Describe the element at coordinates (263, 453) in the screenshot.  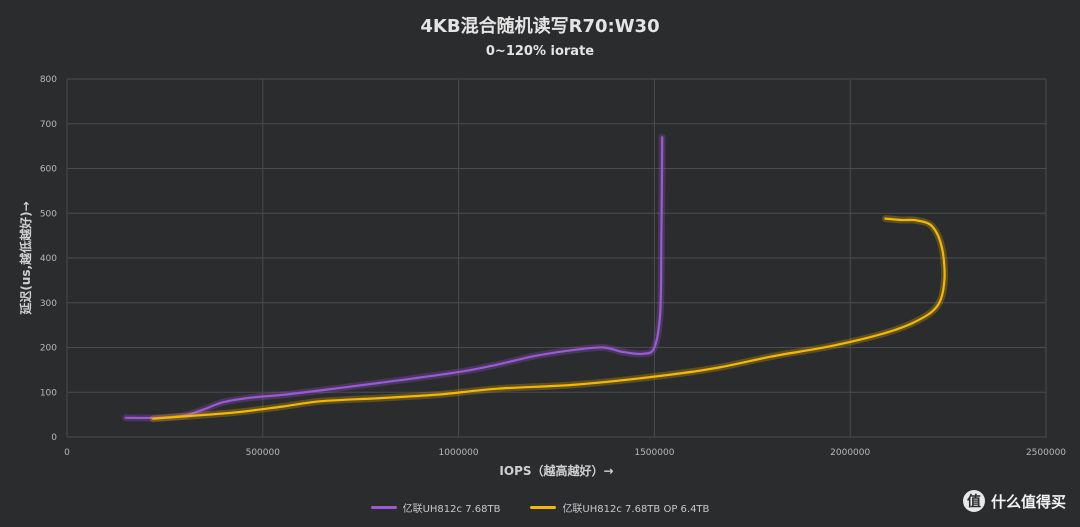
I see `x-tick-label: 500000` at that location.